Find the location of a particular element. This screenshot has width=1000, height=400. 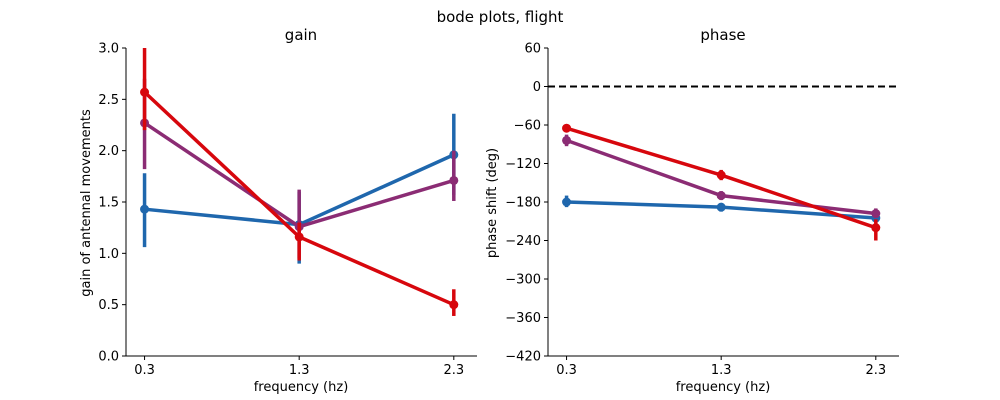

figure-suptitle: bode plots, flight is located at coordinates (500, 17).